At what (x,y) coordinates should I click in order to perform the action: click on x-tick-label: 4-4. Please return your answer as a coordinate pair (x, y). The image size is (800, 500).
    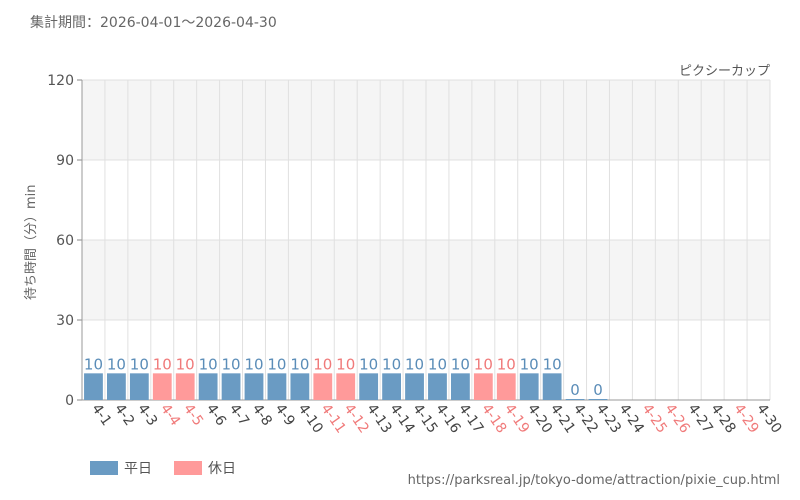
    Looking at the image, I should click on (170, 415).